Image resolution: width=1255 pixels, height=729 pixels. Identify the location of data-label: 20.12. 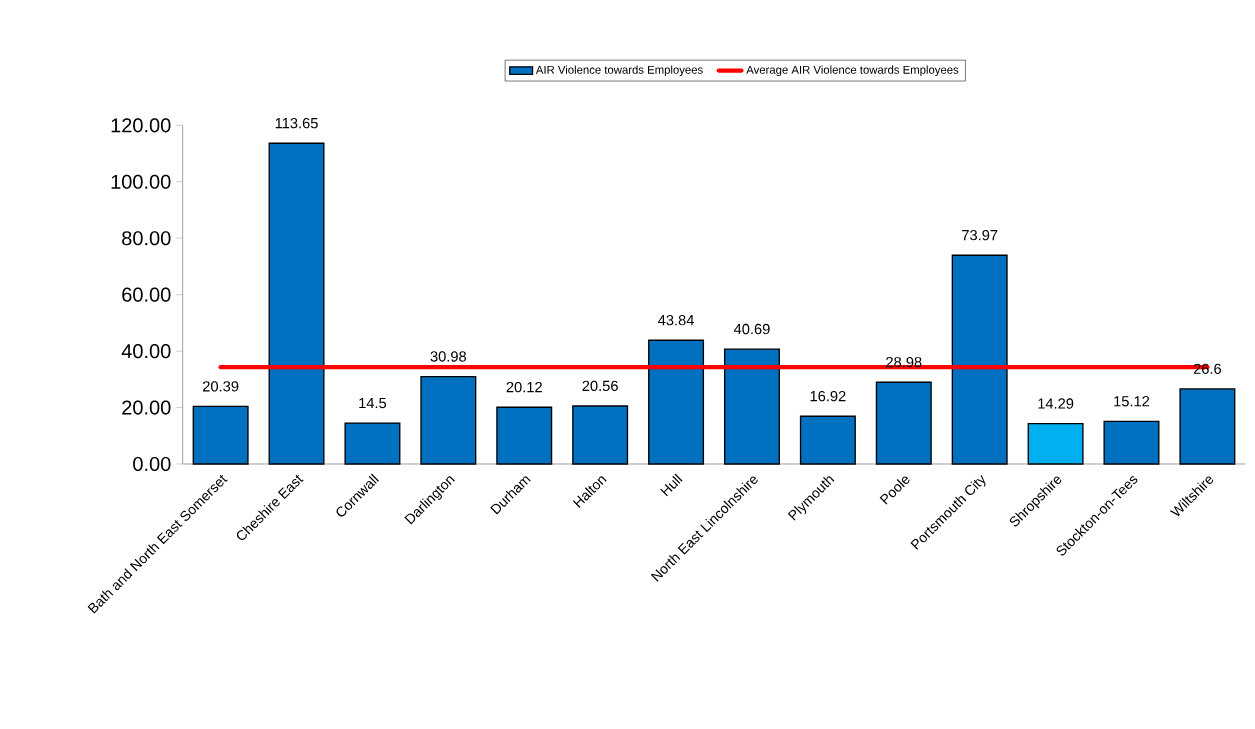
(524, 387).